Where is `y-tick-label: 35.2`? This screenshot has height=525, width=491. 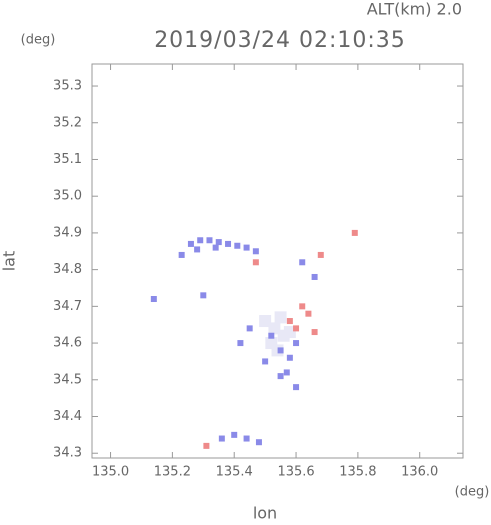 y-tick-label: 35.2 is located at coordinates (67, 122).